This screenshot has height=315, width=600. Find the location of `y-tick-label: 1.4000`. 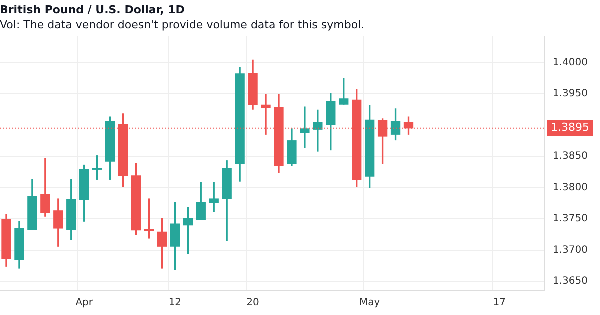

y-tick-label: 1.4000 is located at coordinates (570, 62).